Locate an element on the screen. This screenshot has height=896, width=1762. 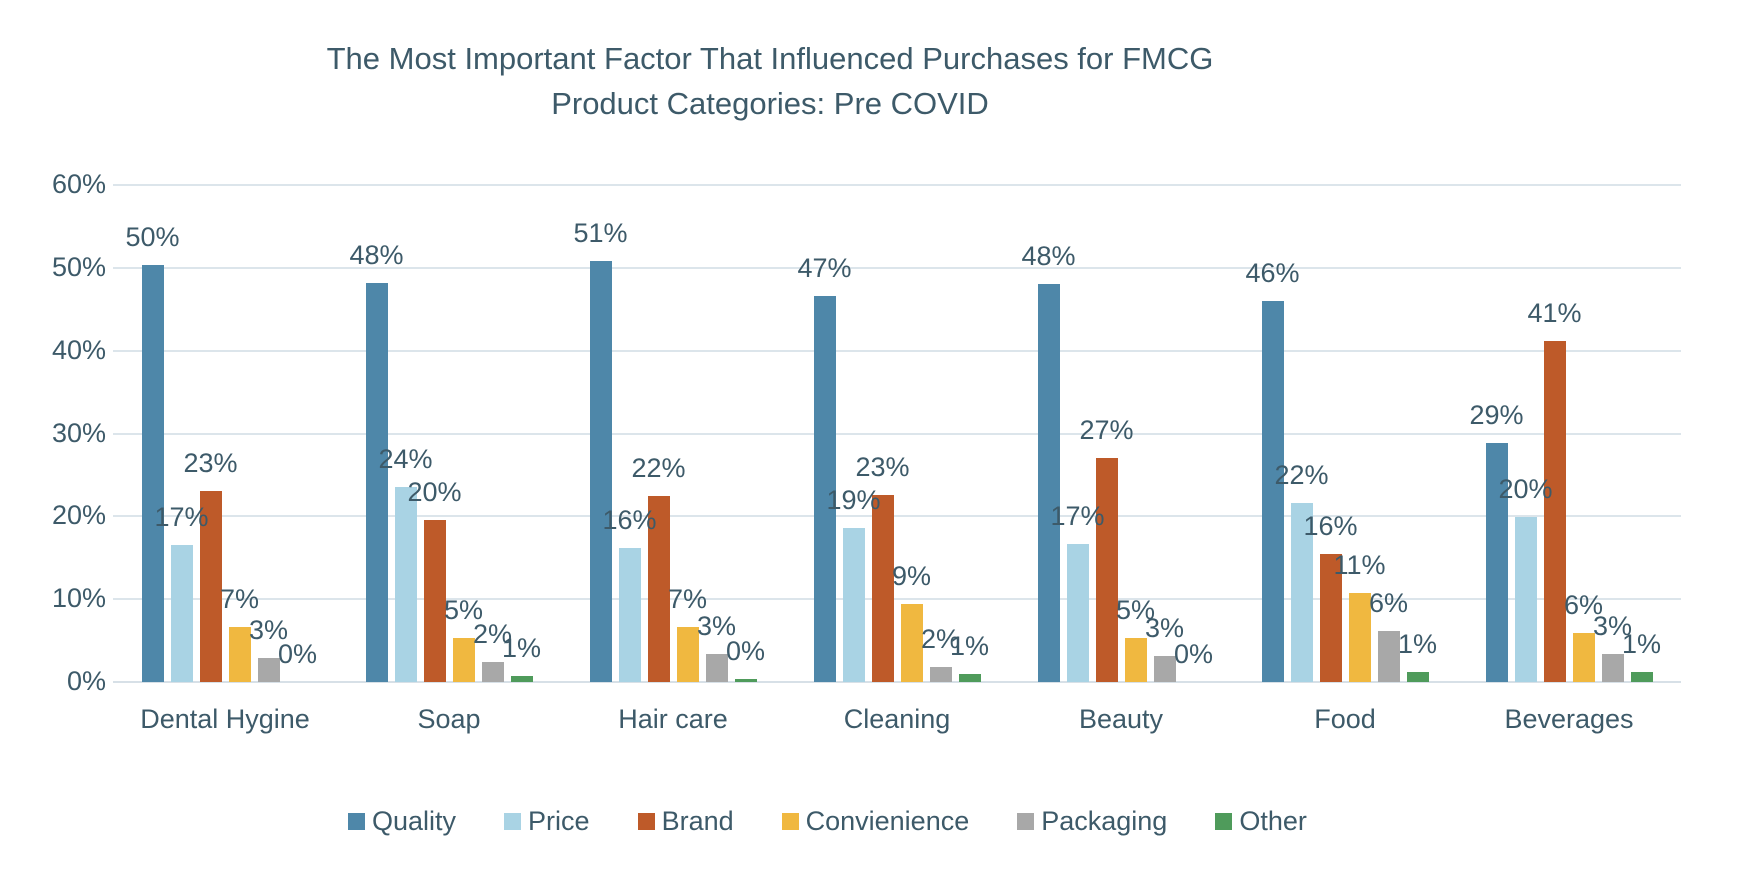
bar-brand-beauty is located at coordinates (1106, 570).